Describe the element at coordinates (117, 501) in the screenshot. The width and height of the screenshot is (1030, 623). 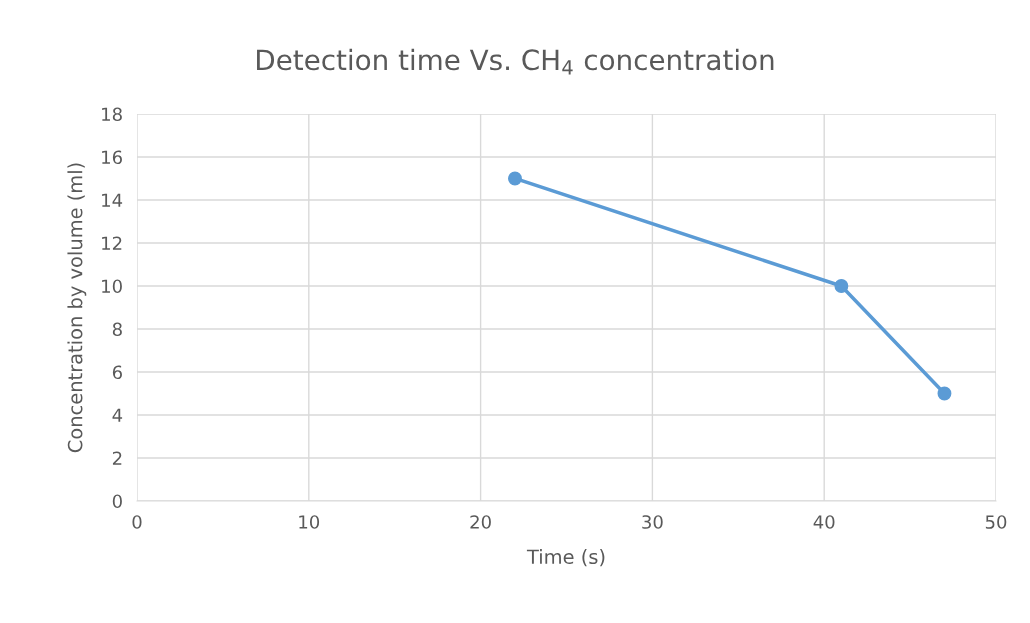
I see `y-tick-label: 0` at that location.